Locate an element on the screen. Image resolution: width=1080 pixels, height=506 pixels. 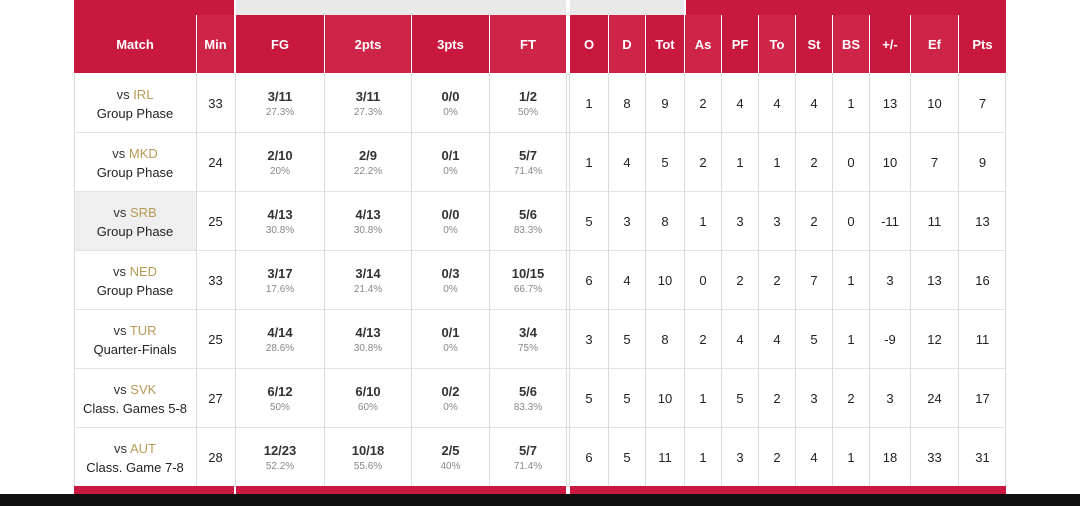
shooting-percentage: 55.6% is located at coordinates (368, 466).